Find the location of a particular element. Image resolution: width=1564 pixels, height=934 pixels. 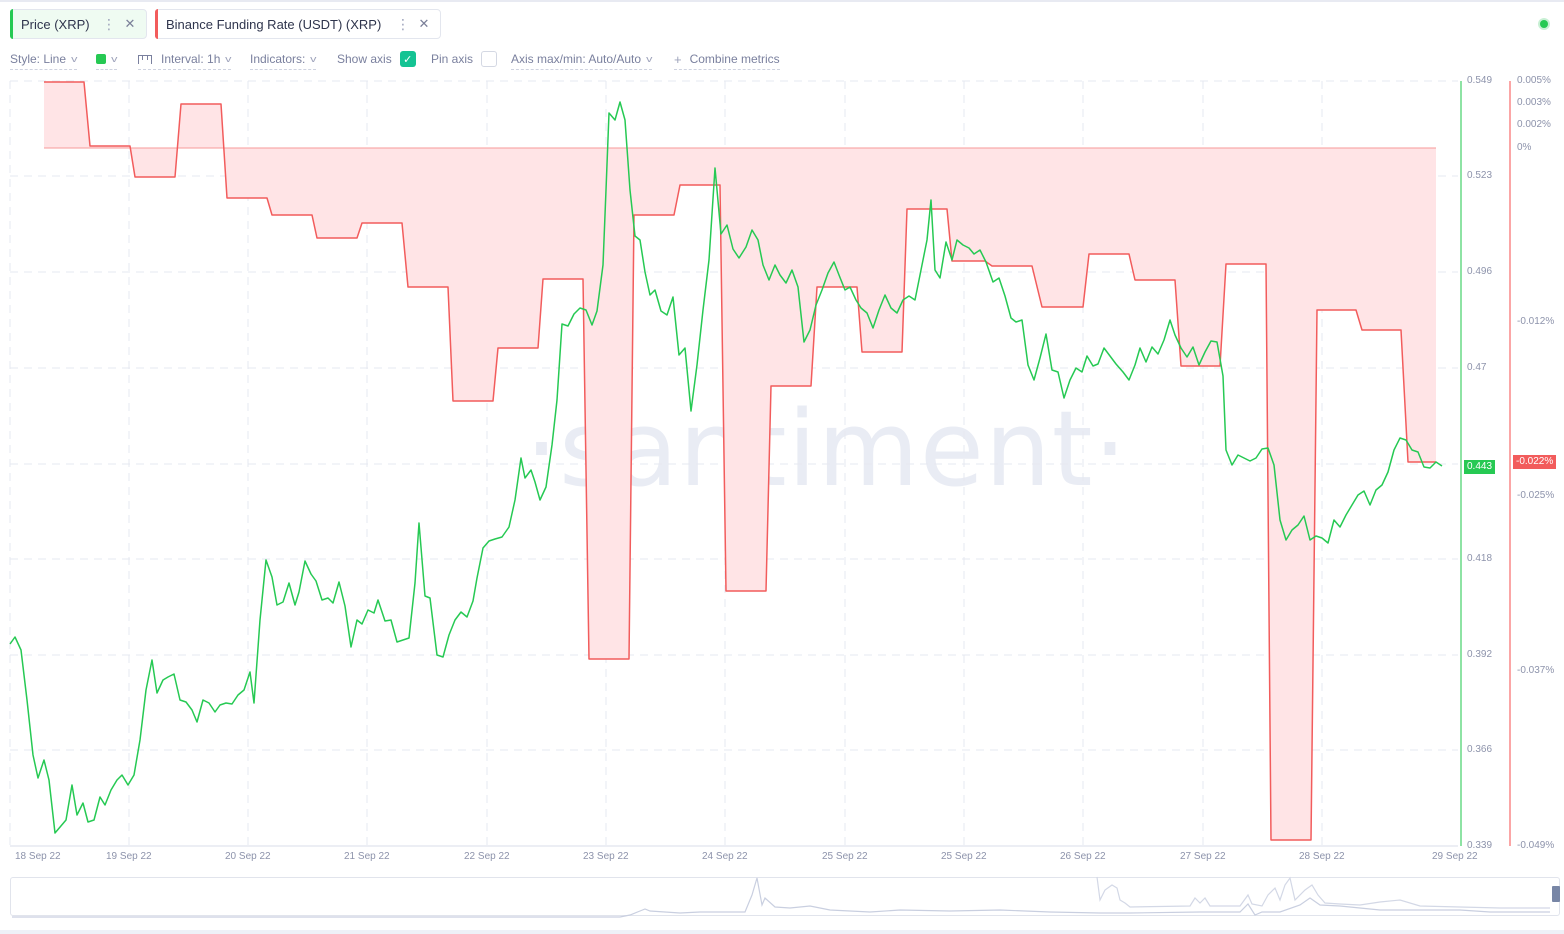

price-axis-tick: 0.392 is located at coordinates (1480, 654).